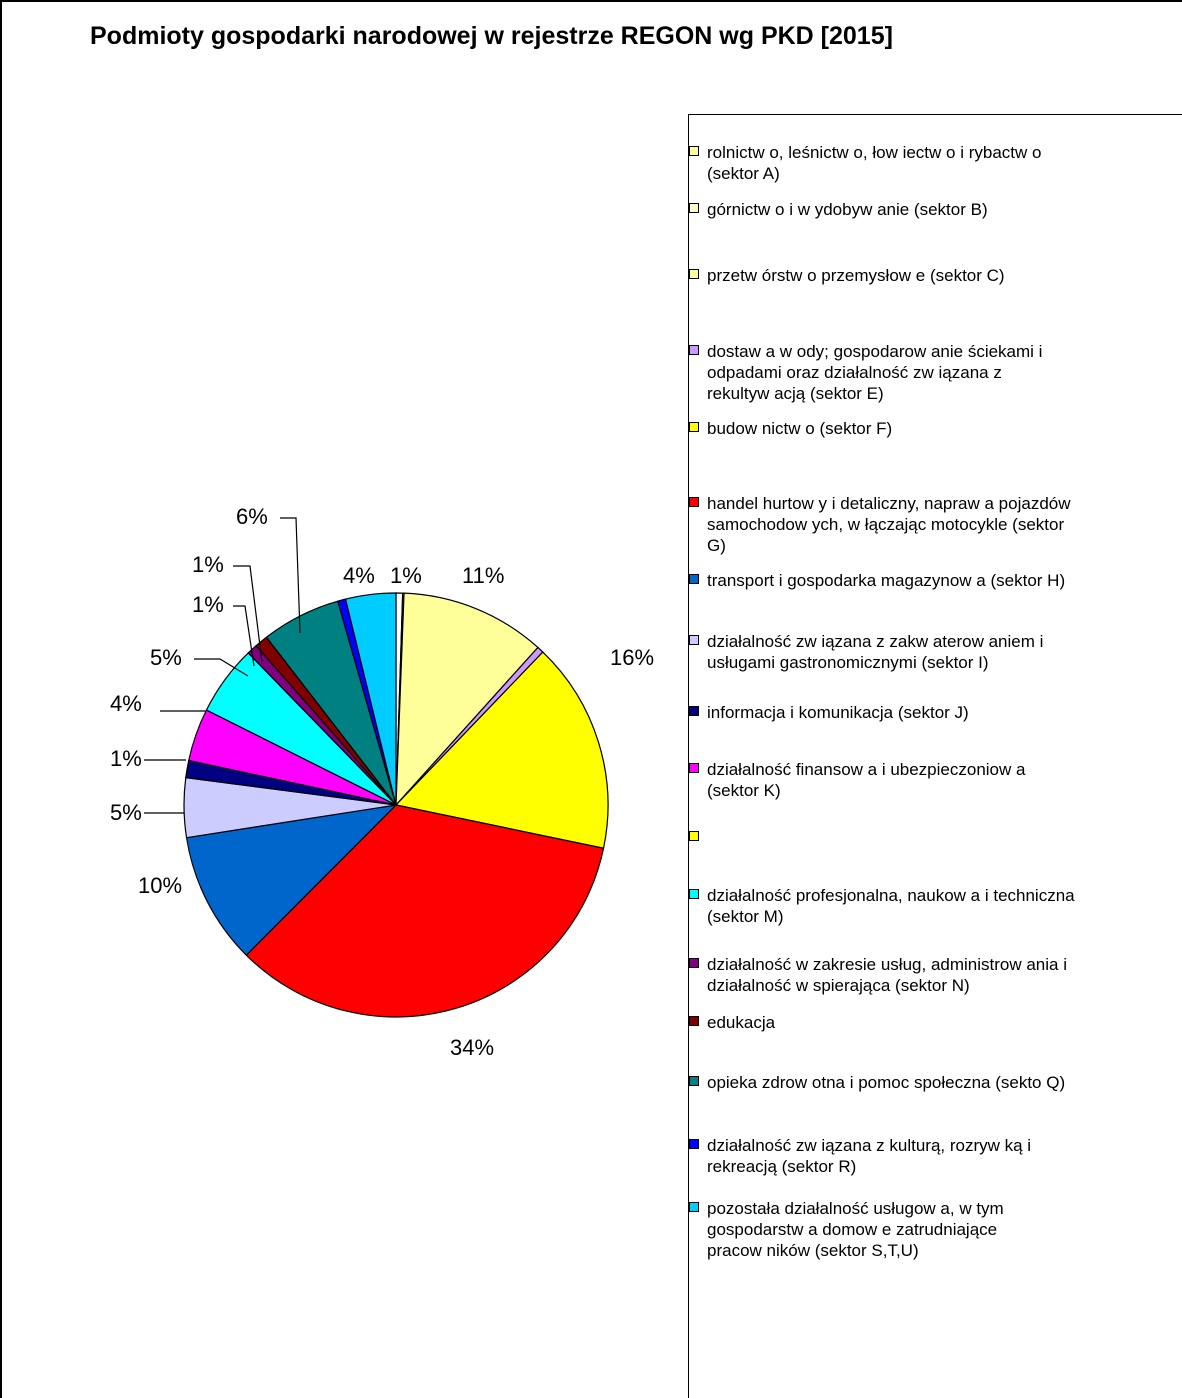 This screenshot has width=1182, height=1398. What do you see at coordinates (208, 604) in the screenshot?
I see `pct-label-12: 1%` at bounding box center [208, 604].